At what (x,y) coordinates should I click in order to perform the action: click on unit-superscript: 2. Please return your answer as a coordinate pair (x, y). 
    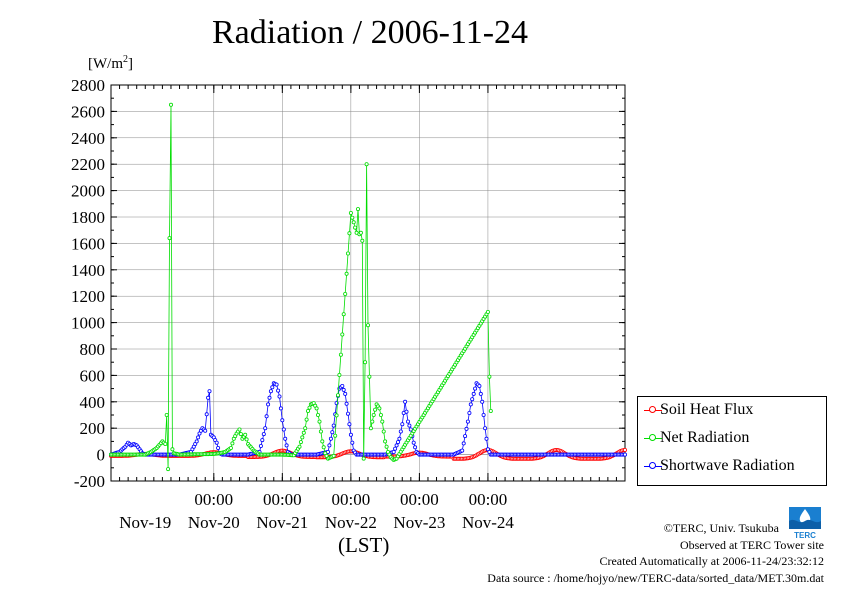
    Looking at the image, I should click on (125, 59).